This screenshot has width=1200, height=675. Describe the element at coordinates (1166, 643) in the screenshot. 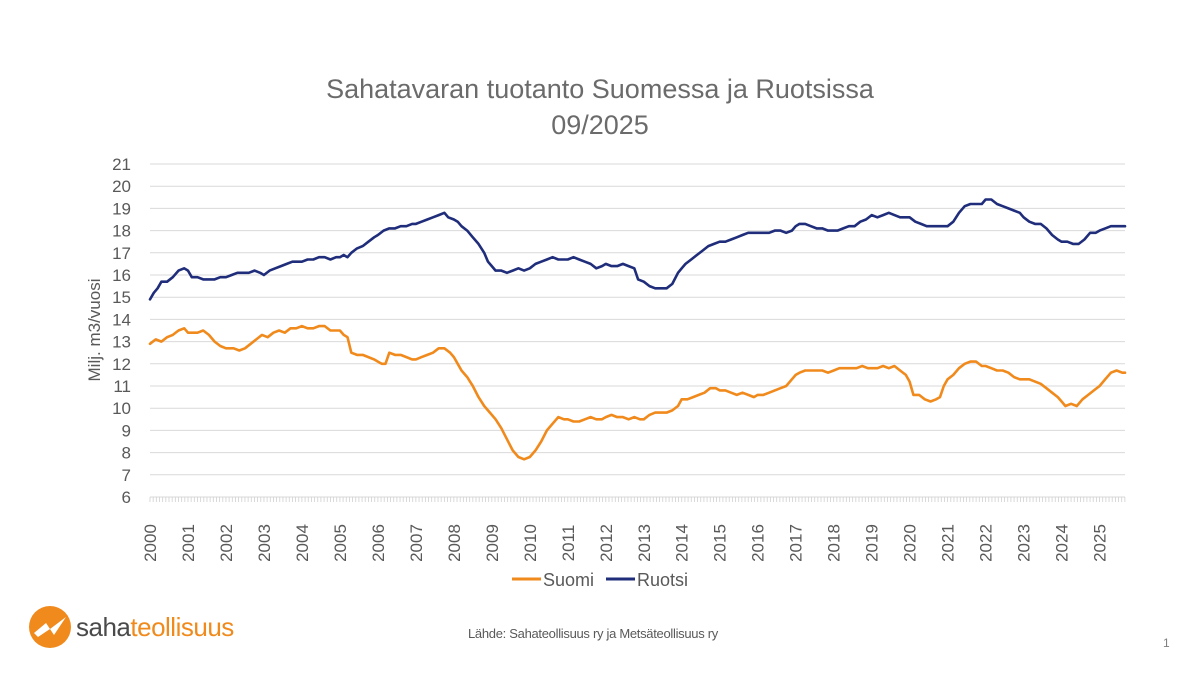

I see `page-number: 1` at that location.